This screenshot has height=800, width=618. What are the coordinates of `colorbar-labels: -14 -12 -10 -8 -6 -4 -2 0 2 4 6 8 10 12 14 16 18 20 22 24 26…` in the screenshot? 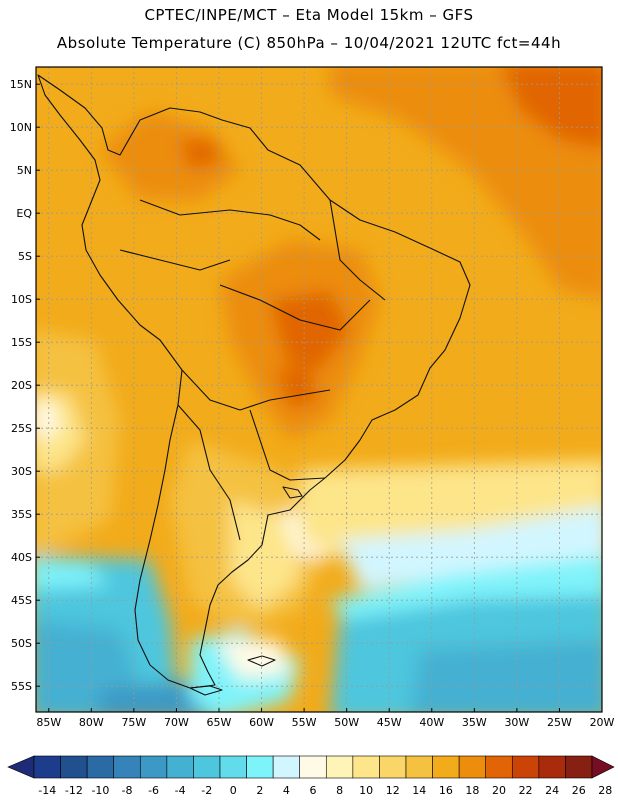 It's located at (325, 790).